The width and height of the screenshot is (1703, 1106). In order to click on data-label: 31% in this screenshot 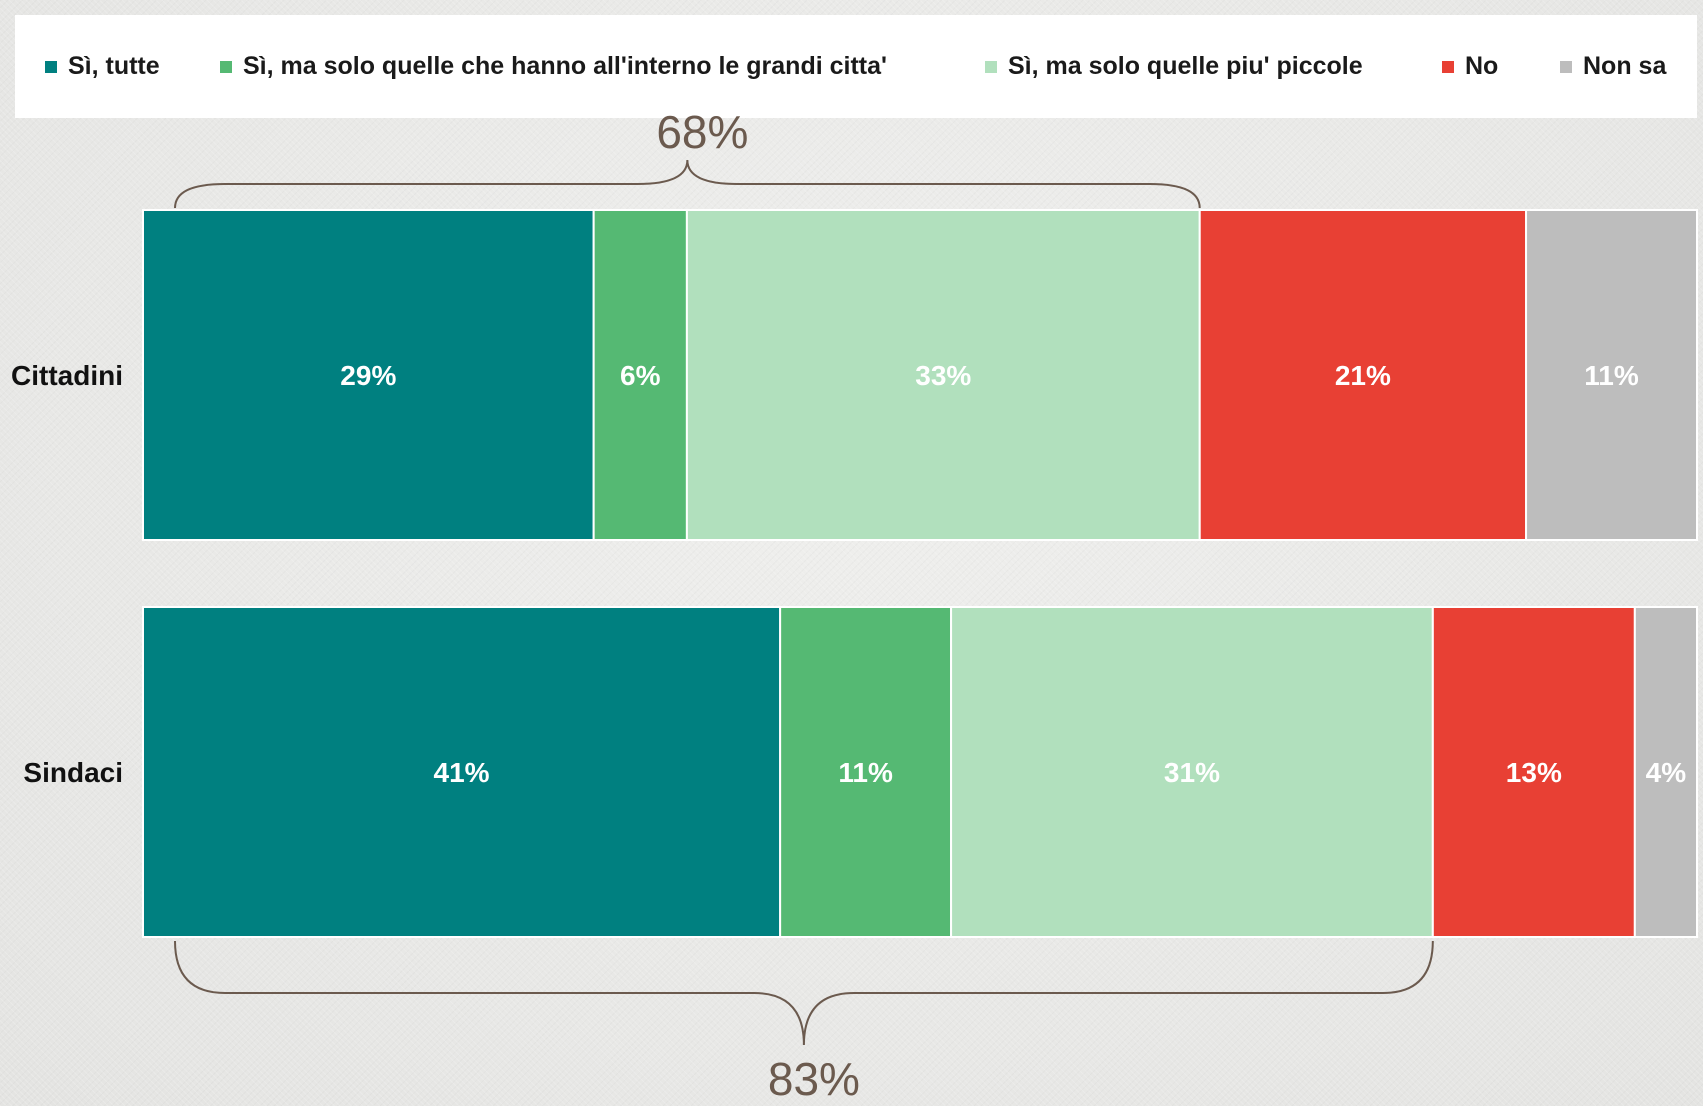, I will do `click(1192, 772)`.